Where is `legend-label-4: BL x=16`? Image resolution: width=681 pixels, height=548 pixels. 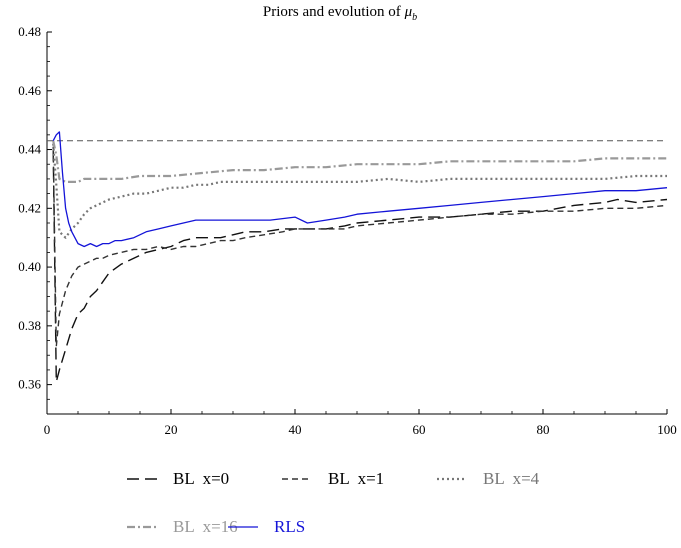 legend-label-4: BL x=16 is located at coordinates (205, 526).